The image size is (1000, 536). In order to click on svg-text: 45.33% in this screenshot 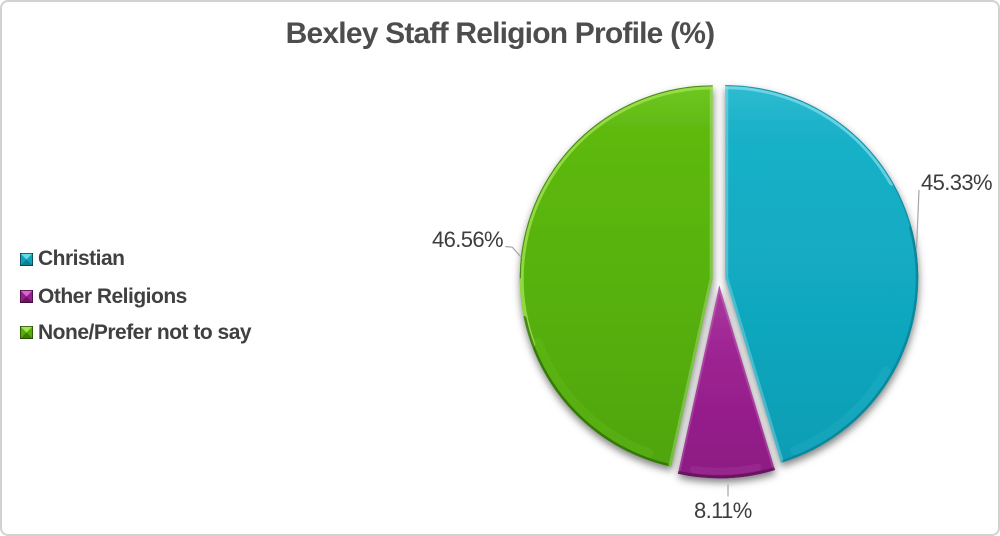, I will do `click(956, 182)`.